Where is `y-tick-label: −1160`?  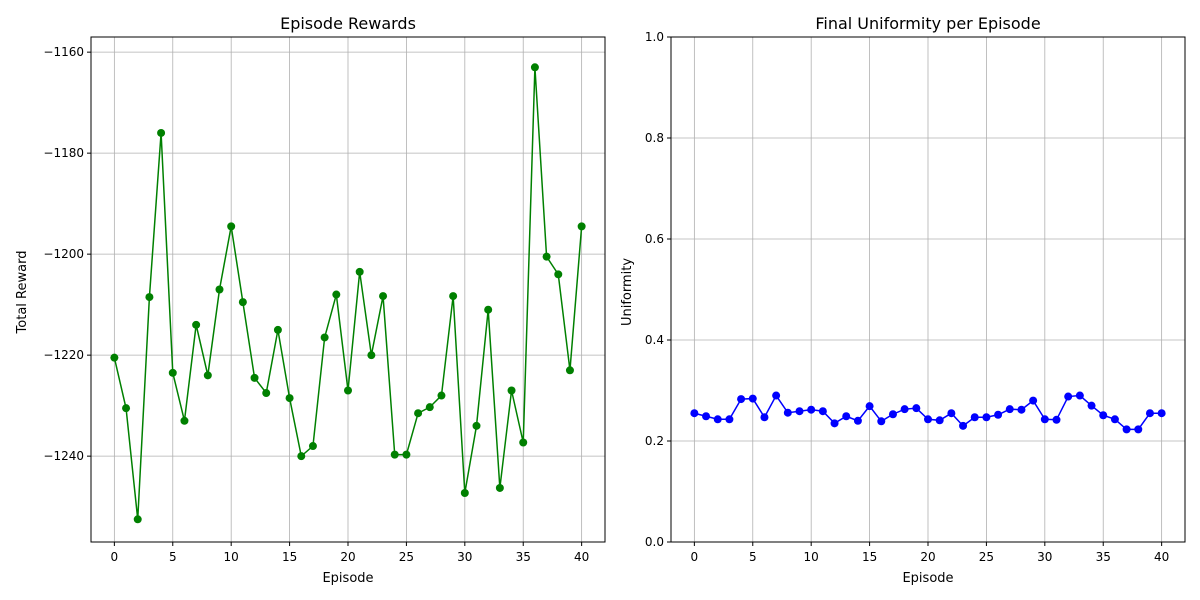 y-tick-label: −1160 is located at coordinates (63, 52).